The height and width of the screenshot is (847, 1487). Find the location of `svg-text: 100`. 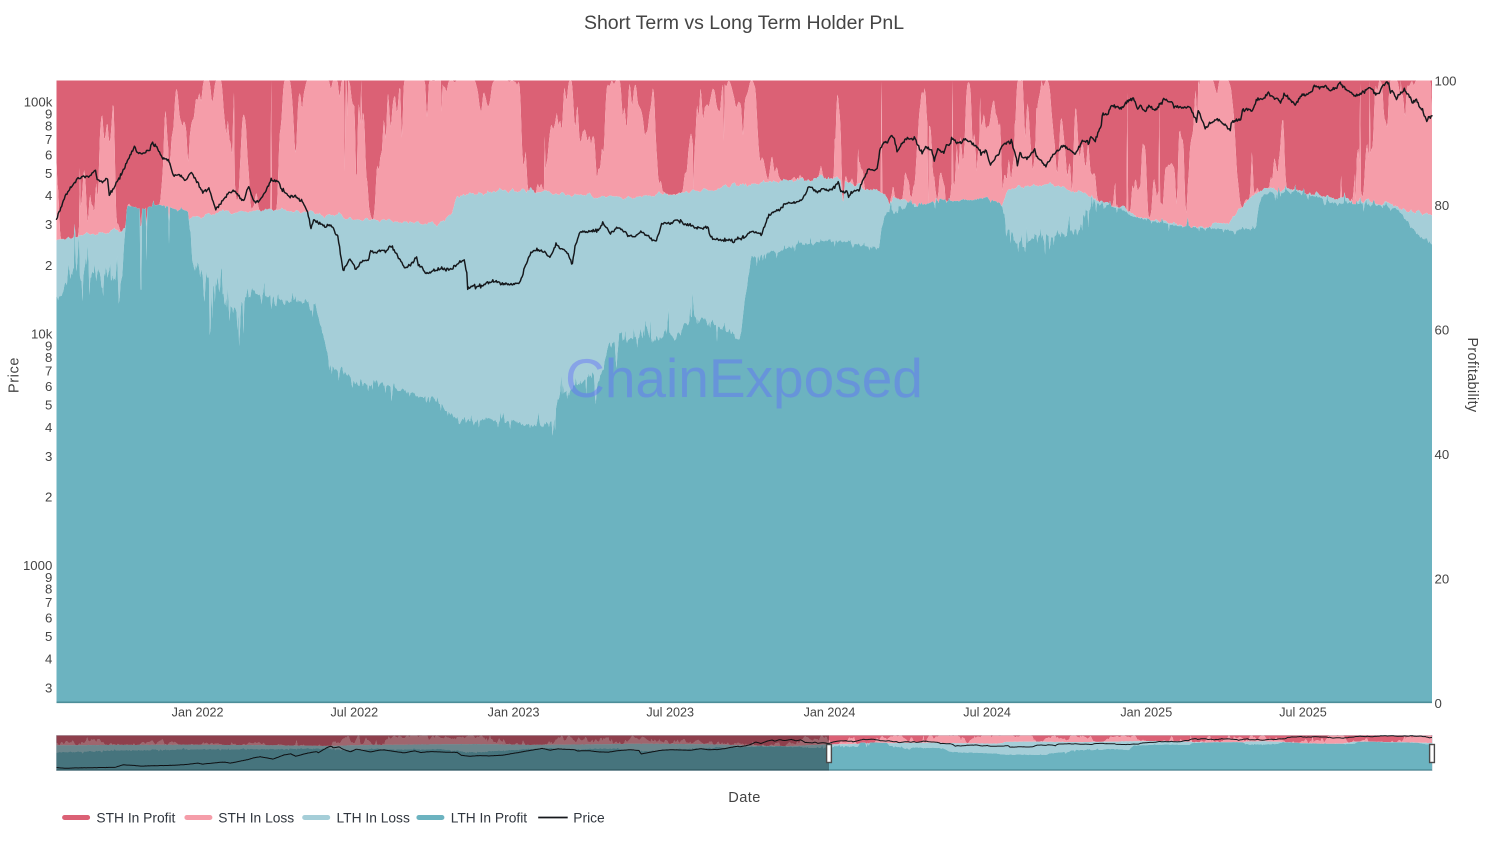

svg-text: 100 is located at coordinates (1446, 80).